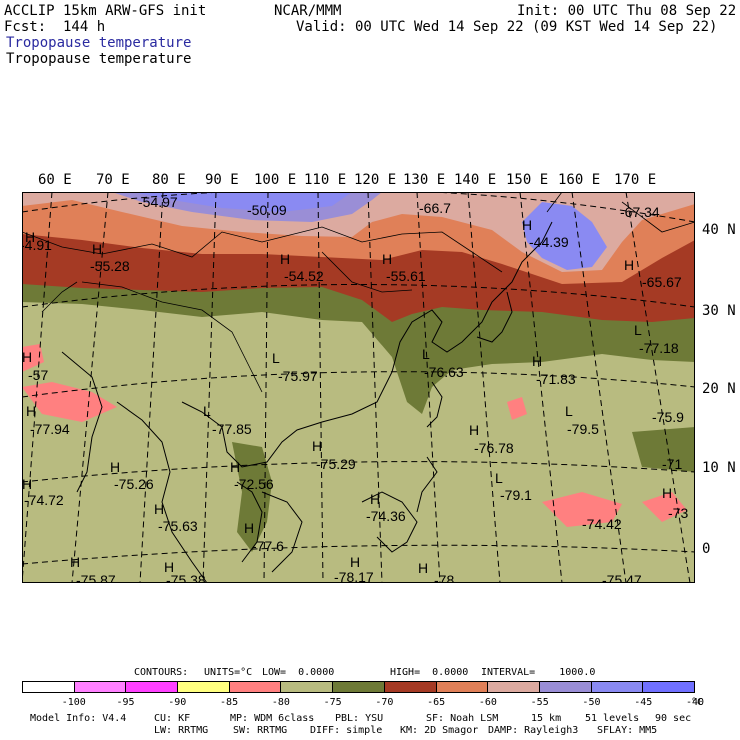 The width and height of the screenshot is (740, 740). I want to click on lat-label: 30 N, so click(719, 311).